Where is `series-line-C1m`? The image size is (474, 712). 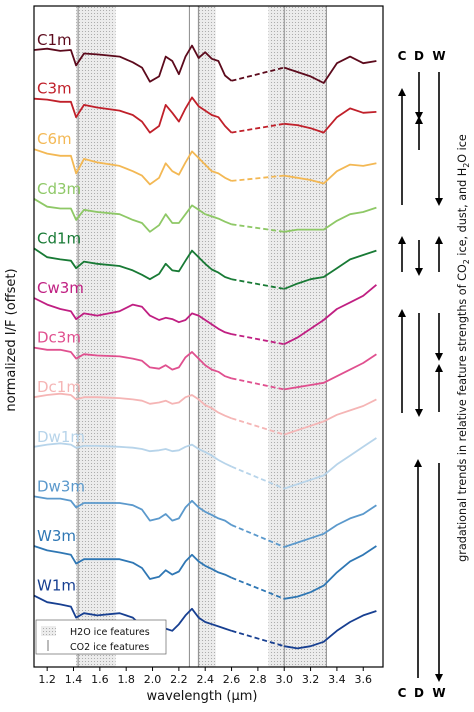 series-line-C1m is located at coordinates (133, 63).